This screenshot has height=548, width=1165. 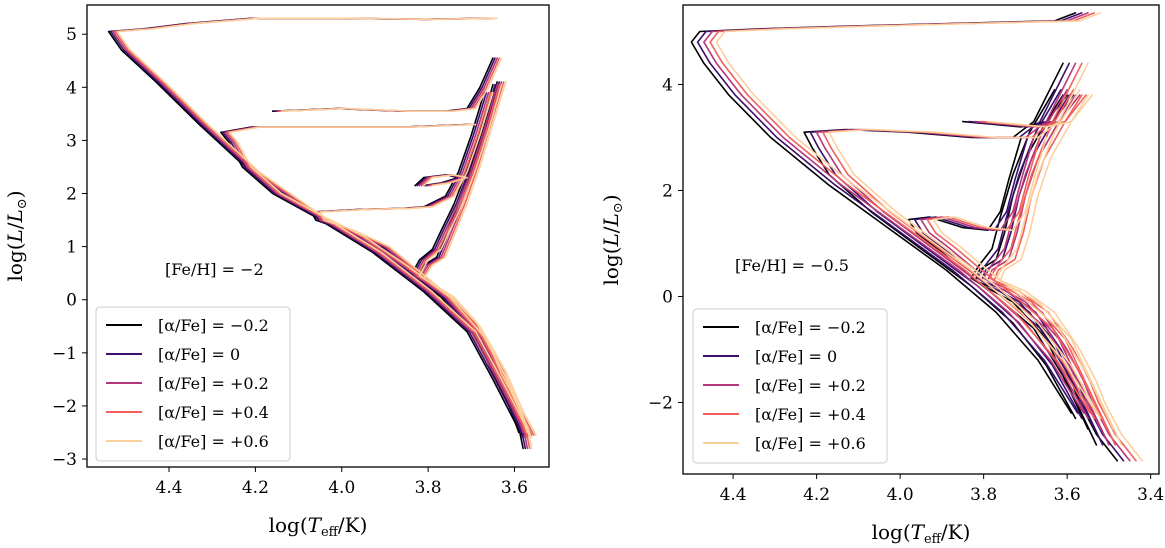 What do you see at coordinates (612, 239) in the screenshot?
I see `right-y-axis-label: log(L/L⊙)` at bounding box center [612, 239].